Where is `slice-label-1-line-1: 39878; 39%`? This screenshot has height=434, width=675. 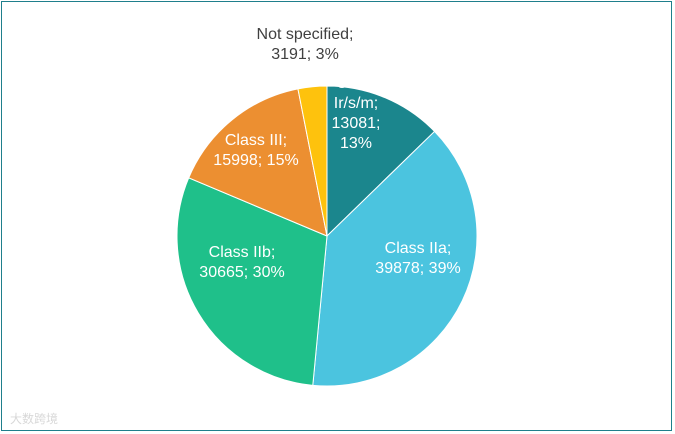 slice-label-1-line-1: 39878; 39% is located at coordinates (417, 268).